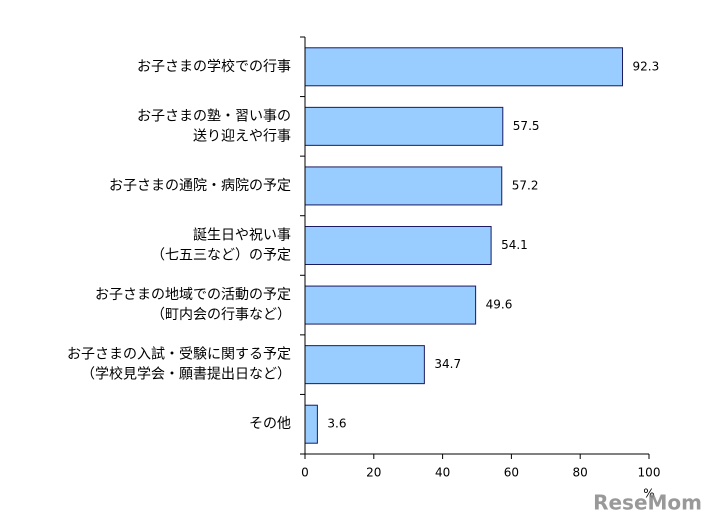  Describe the element at coordinates (648, 494) in the screenshot. I see `x-unit: %` at that location.